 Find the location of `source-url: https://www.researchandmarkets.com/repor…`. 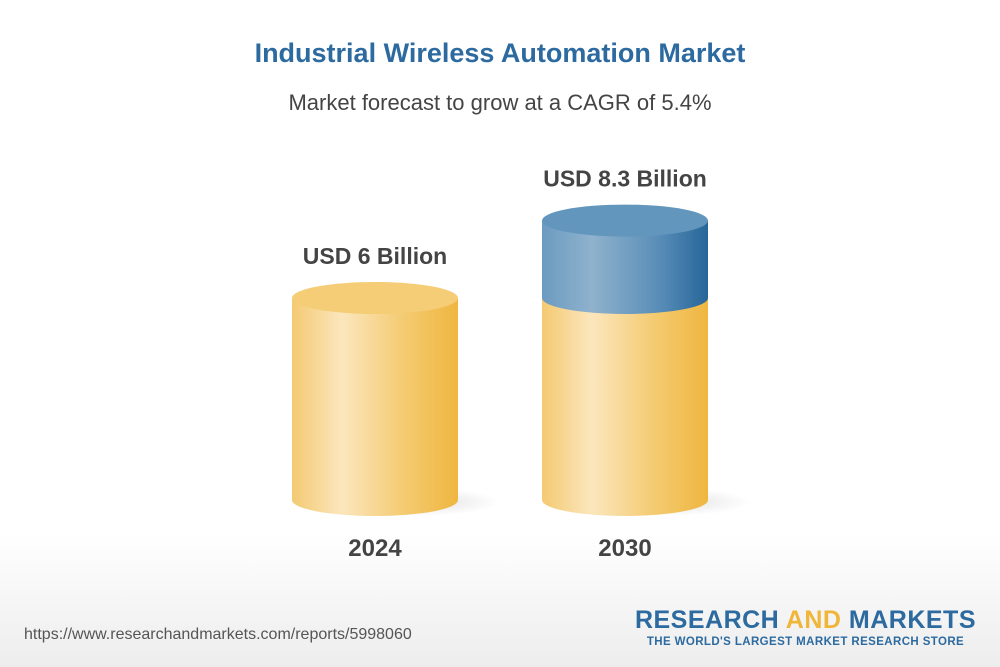

source-url: https://www.researchandmarkets.com/repor… is located at coordinates (218, 634).